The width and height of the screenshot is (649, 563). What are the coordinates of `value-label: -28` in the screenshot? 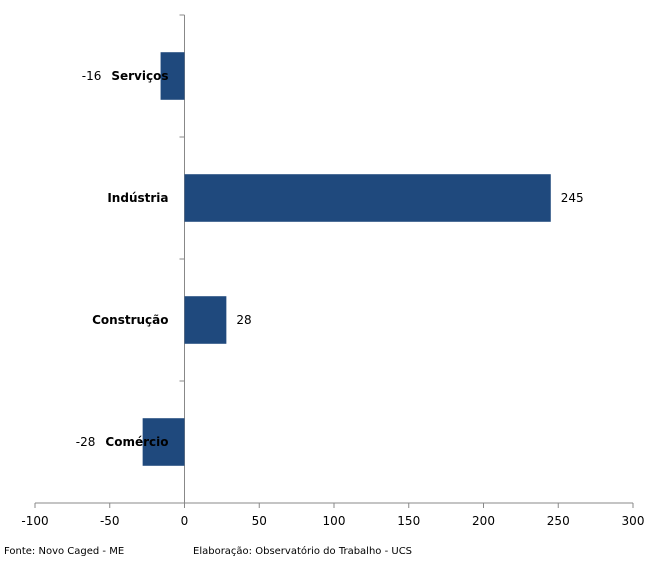 It's located at (86, 442).